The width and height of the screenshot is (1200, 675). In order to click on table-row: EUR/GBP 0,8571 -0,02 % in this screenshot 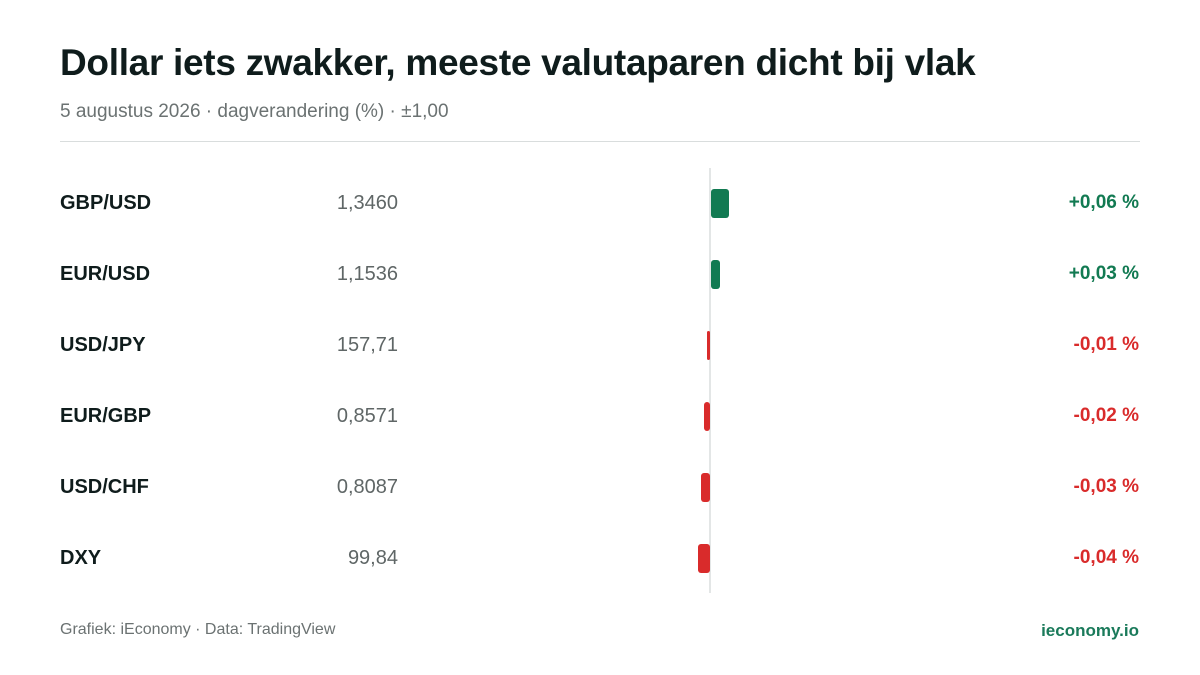, I will do `click(600, 416)`.